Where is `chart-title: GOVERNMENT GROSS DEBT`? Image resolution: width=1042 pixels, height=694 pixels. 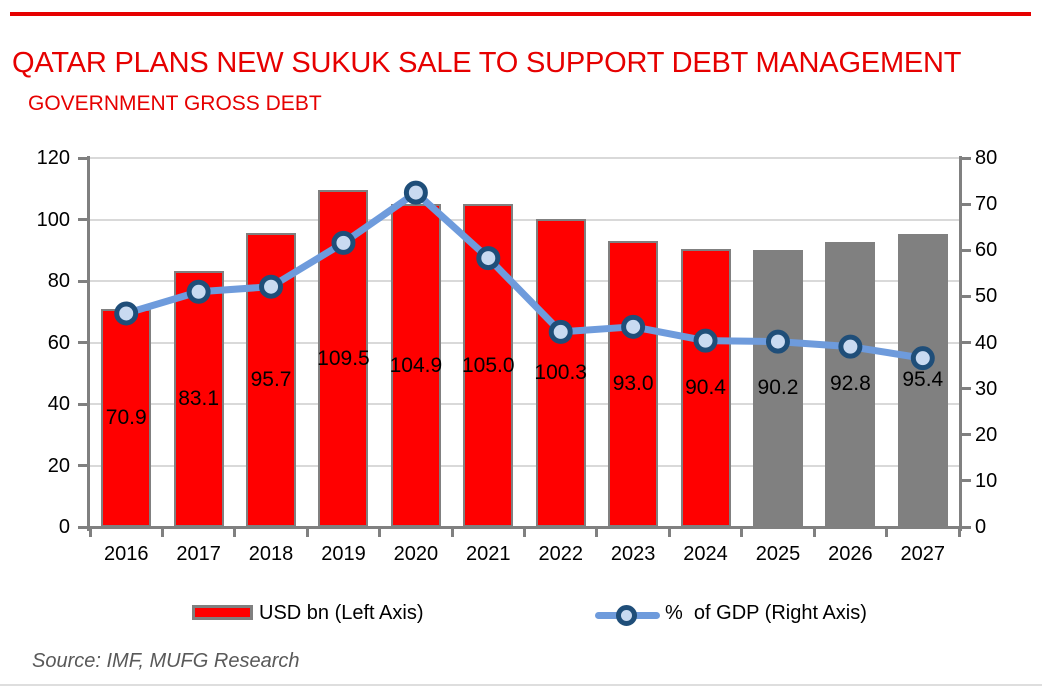
chart-title: GOVERNMENT GROSS DEBT is located at coordinates (175, 103).